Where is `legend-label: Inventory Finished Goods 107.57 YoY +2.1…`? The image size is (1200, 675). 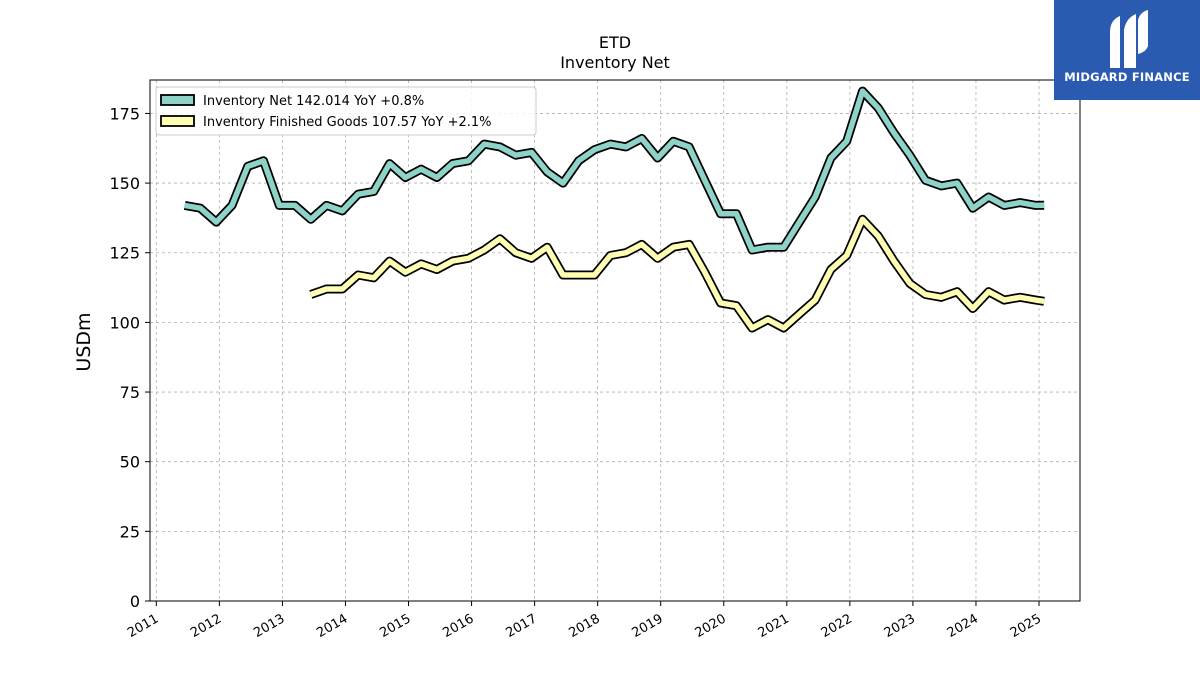 legend-label: Inventory Finished Goods 107.57 YoY +2.1… is located at coordinates (347, 122).